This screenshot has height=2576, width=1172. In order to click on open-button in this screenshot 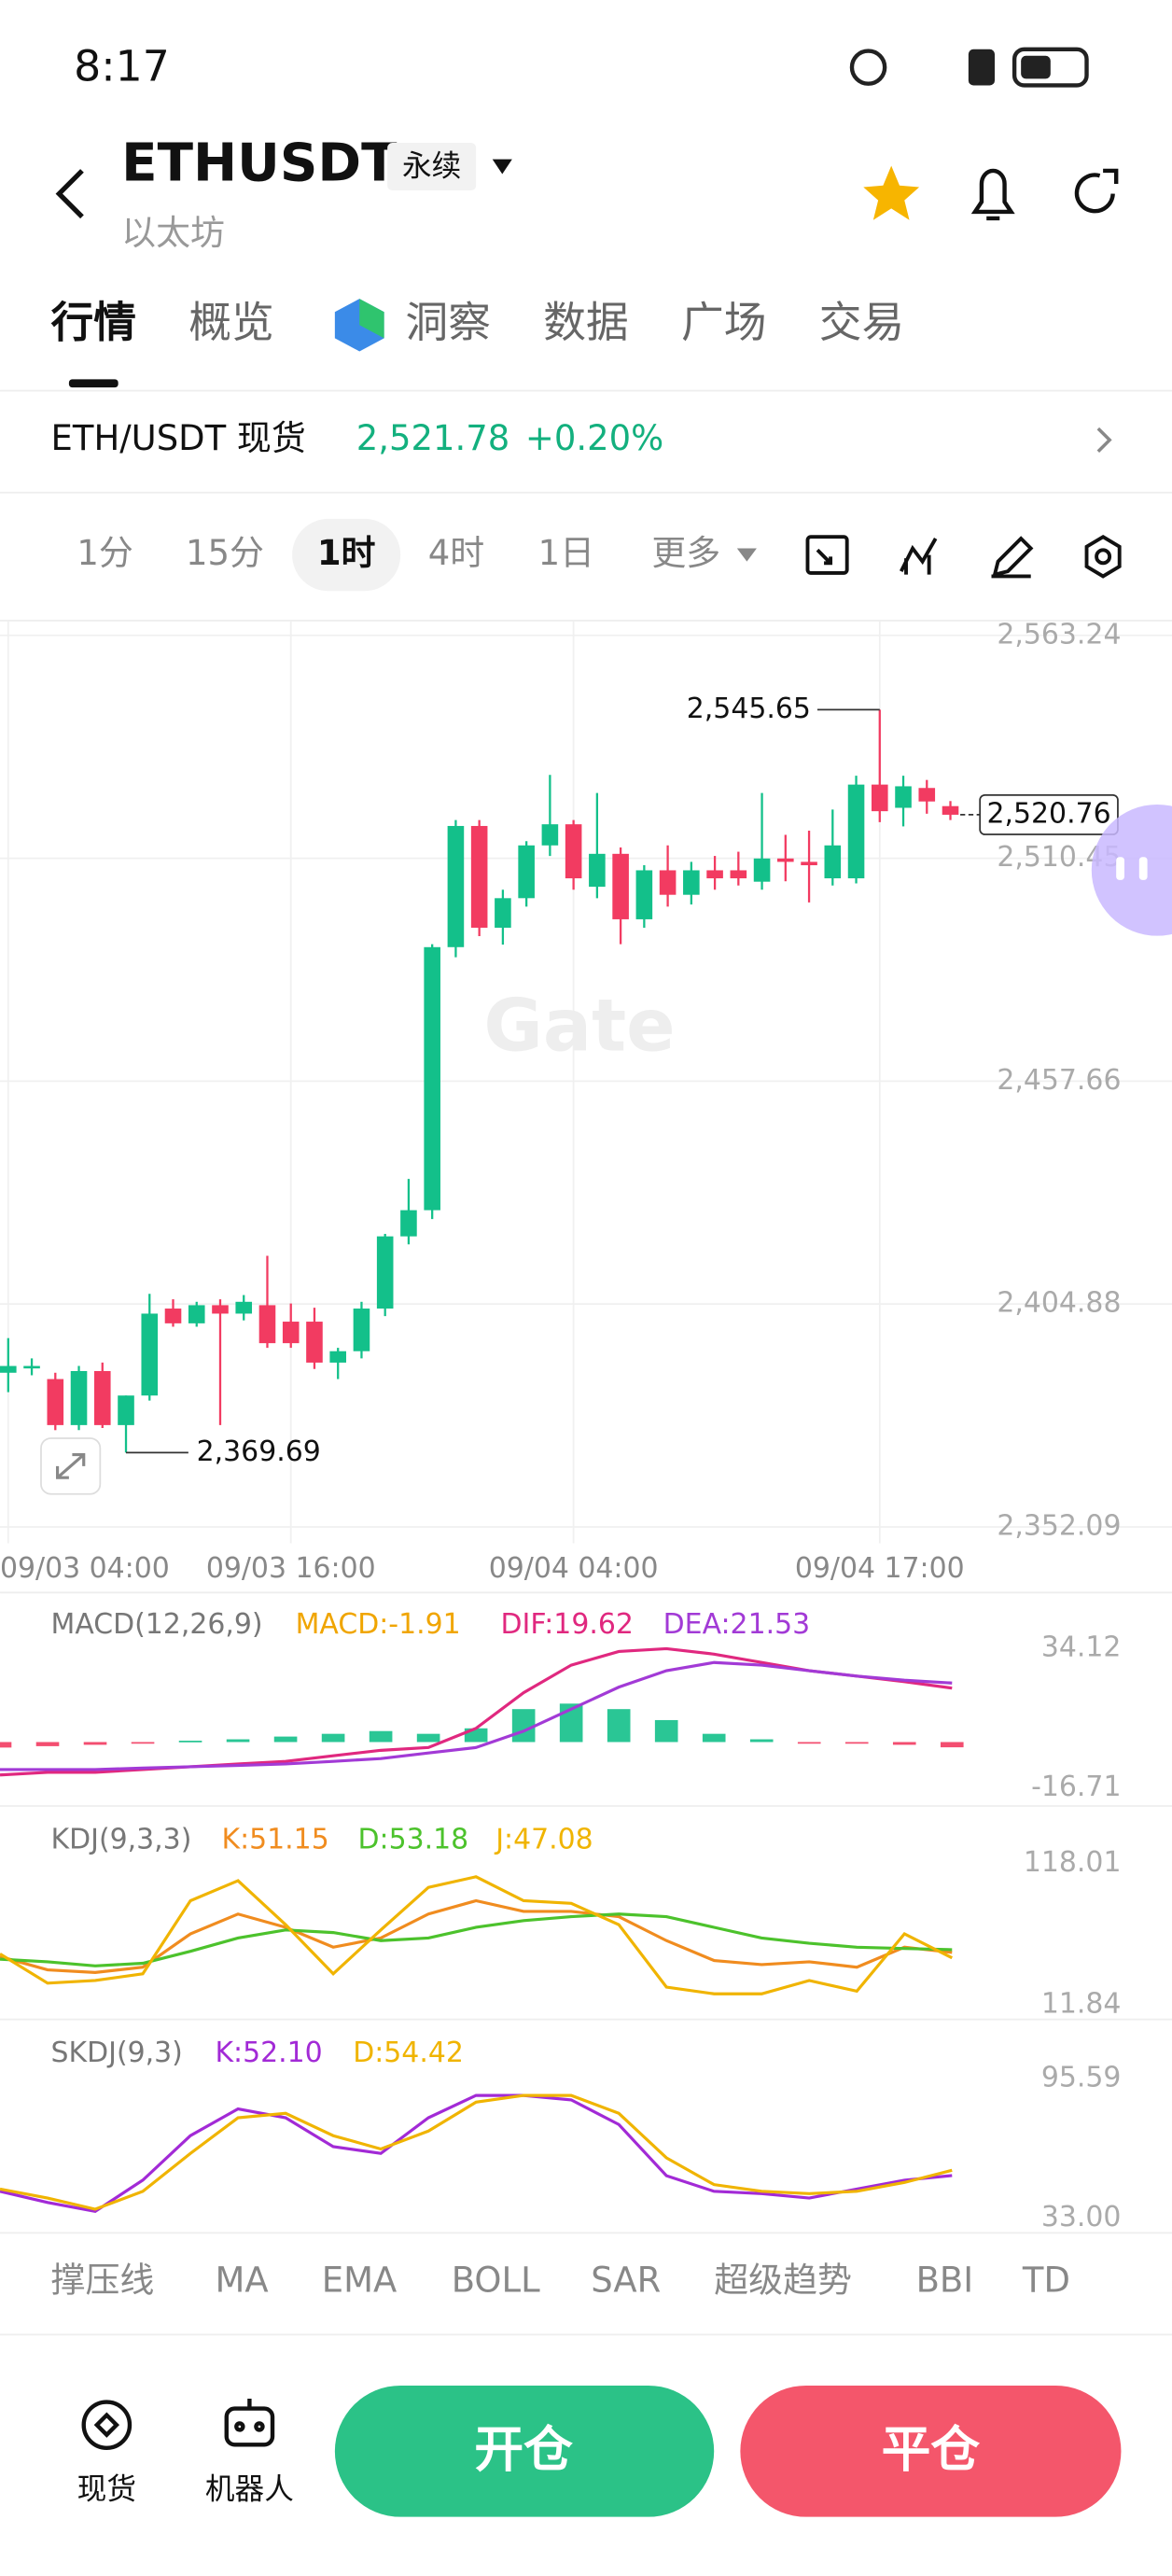, I will do `click(524, 2451)`.